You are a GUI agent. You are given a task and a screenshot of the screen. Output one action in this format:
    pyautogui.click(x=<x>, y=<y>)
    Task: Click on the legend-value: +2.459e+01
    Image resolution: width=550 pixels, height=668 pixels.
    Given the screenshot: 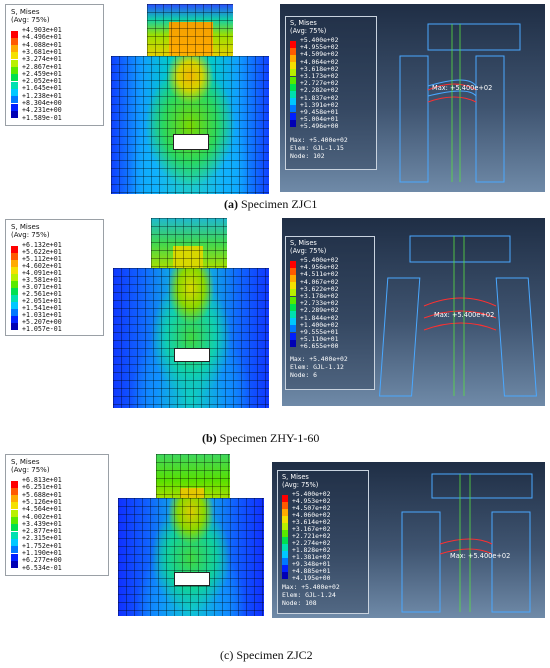 What is the action you would take?
    pyautogui.click(x=42, y=73)
    